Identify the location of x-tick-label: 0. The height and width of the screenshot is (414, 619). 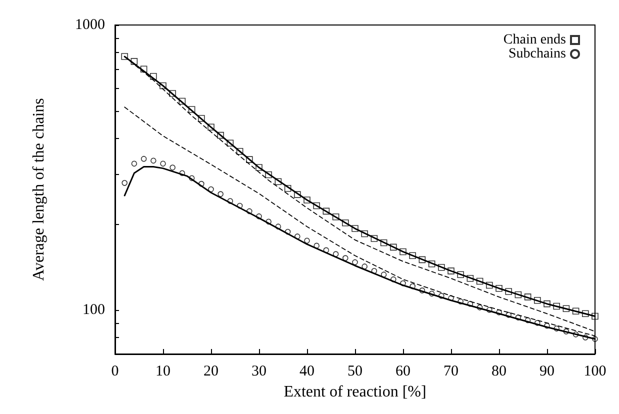
(115, 372).